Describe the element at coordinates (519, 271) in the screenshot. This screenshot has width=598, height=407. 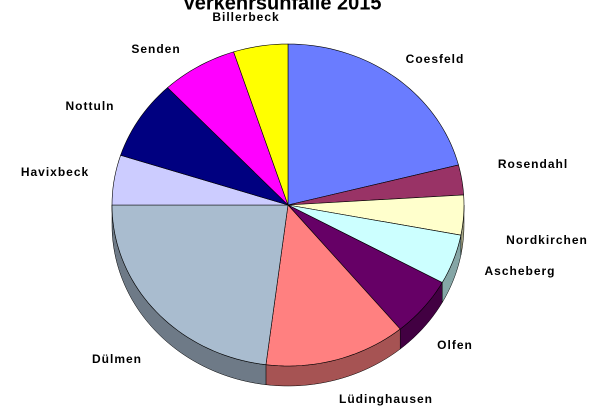
I see `slice-label: Ascheberg` at that location.